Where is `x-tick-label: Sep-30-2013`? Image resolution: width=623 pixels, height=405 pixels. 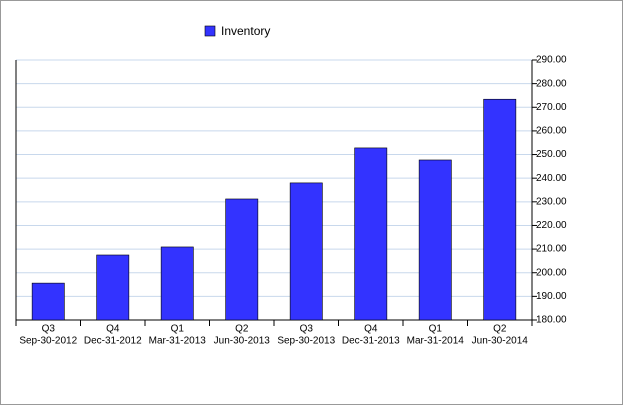 x-tick-label: Sep-30-2013 is located at coordinates (306, 341).